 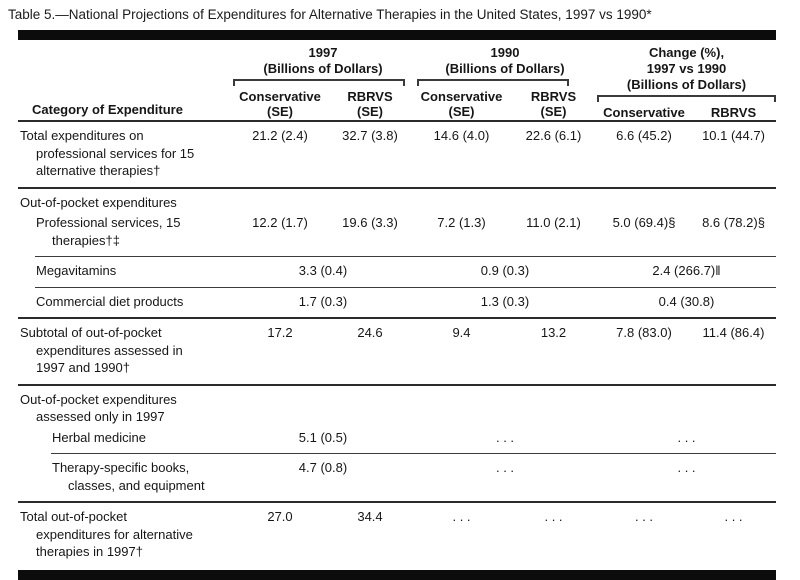 What do you see at coordinates (323, 301) in the screenshot?
I see `cell-1997-combined: 1.7 (0.3)` at bounding box center [323, 301].